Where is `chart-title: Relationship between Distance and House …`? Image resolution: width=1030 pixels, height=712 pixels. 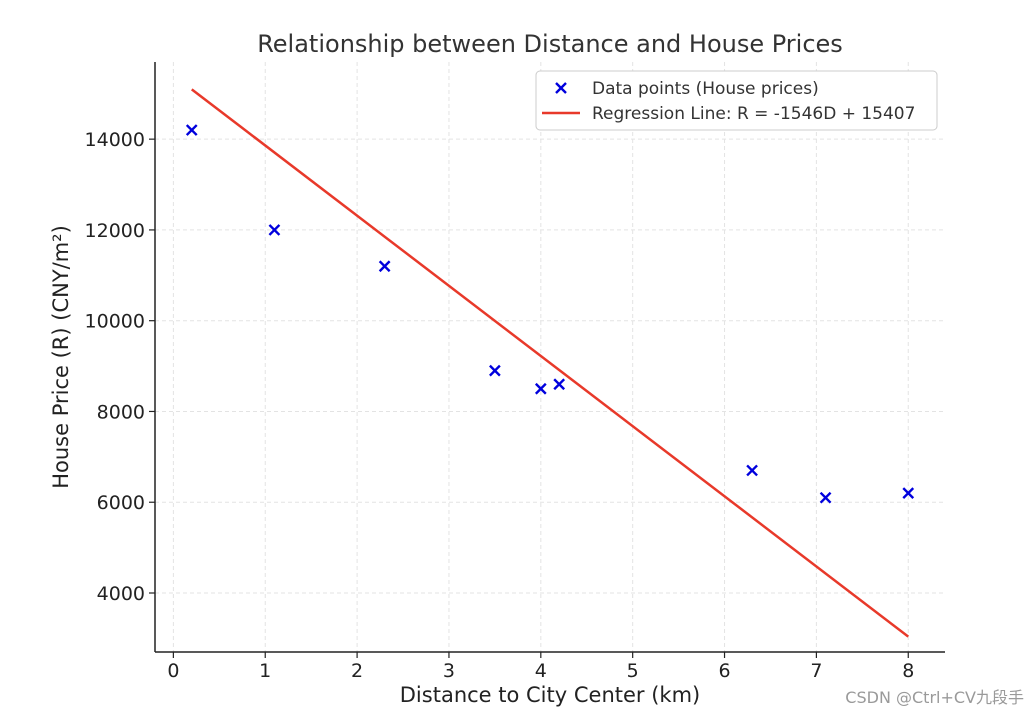
chart-title: Relationship between Distance and House … is located at coordinates (550, 44).